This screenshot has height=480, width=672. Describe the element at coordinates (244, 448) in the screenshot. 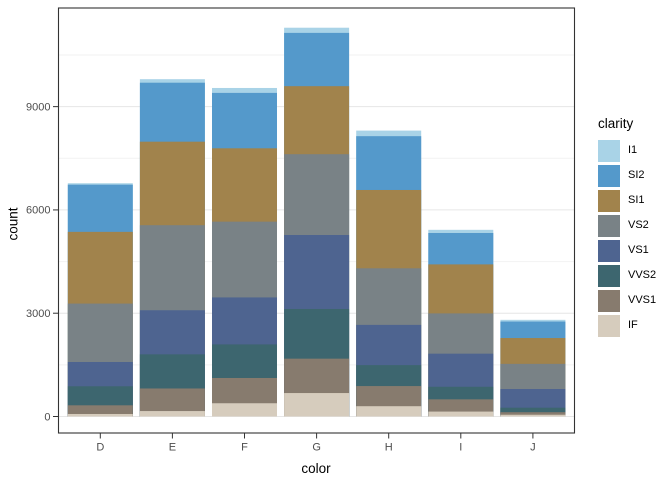

I see `x-tick-label: F` at that location.